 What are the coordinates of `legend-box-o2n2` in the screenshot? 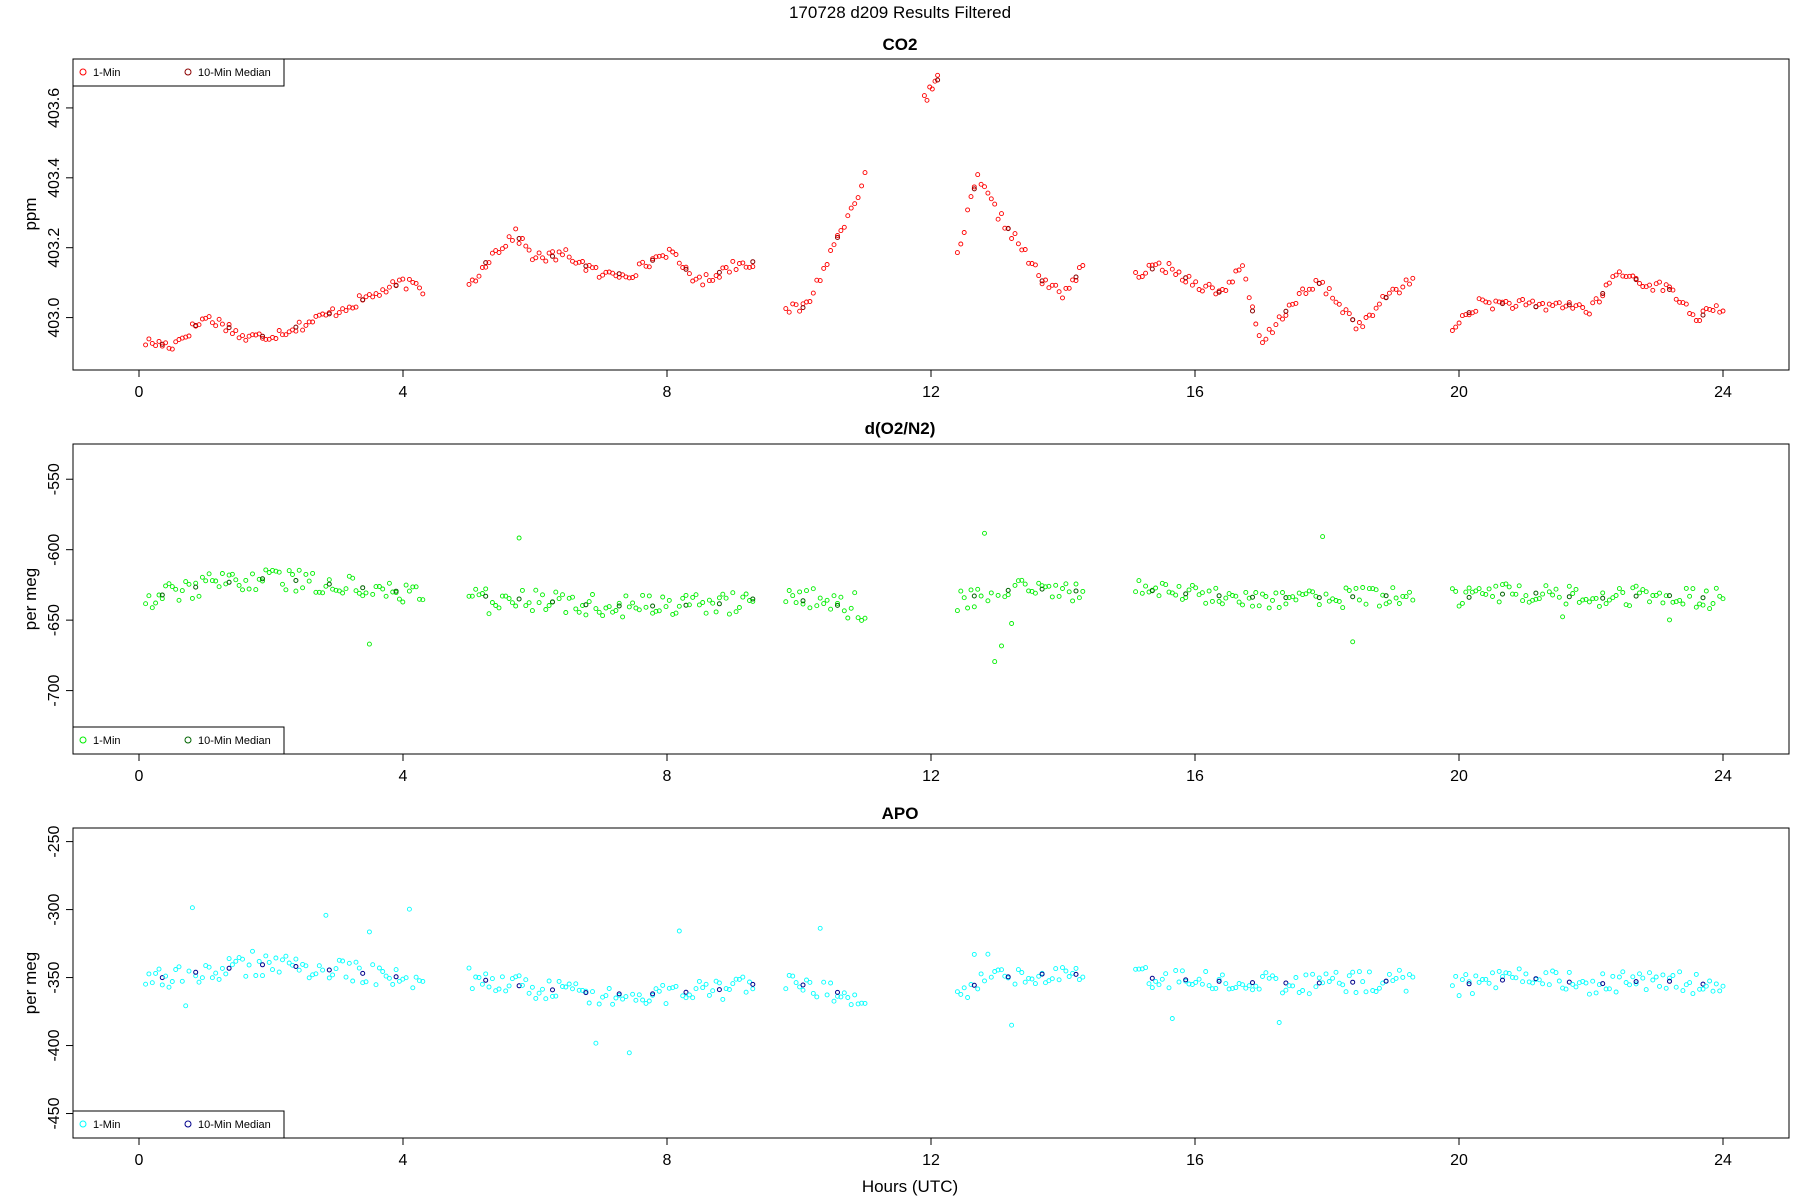 It's located at (178, 740).